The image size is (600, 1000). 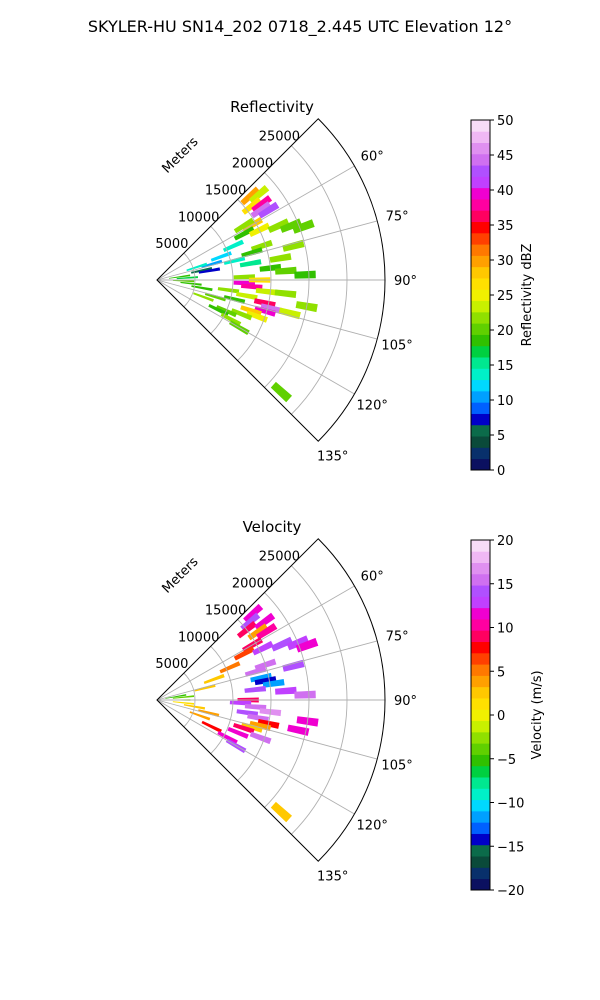 I want to click on velocity-radial-tick-label: 10000, so click(x=198, y=637).